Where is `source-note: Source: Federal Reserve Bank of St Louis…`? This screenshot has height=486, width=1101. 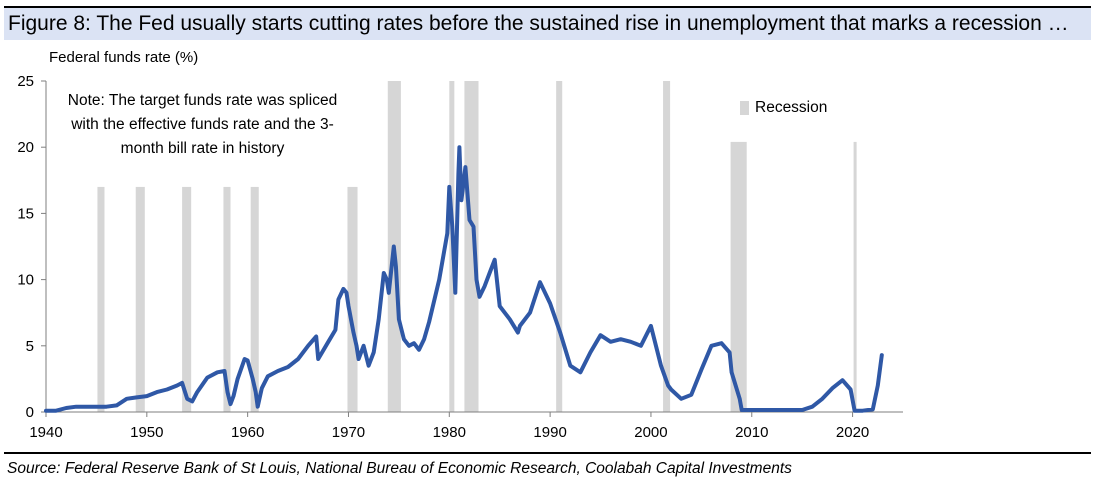
source-note: Source: Federal Reserve Bank of St Louis… is located at coordinates (399, 468).